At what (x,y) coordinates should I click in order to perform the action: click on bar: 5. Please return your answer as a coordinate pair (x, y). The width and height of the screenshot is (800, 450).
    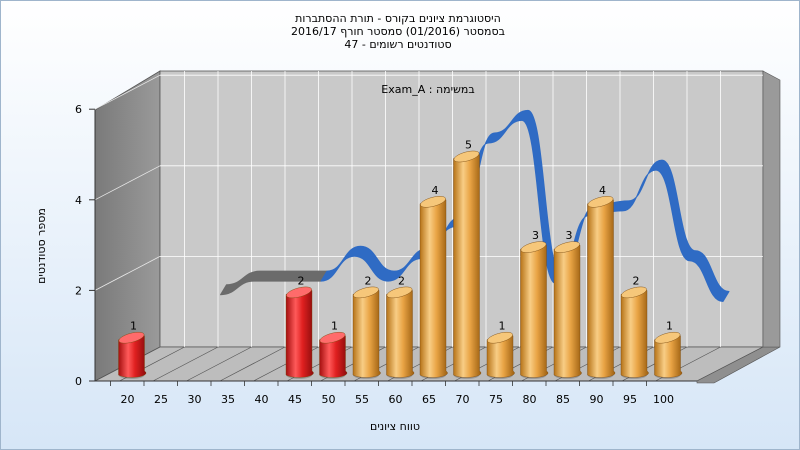
    Looking at the image, I should click on (467, 259).